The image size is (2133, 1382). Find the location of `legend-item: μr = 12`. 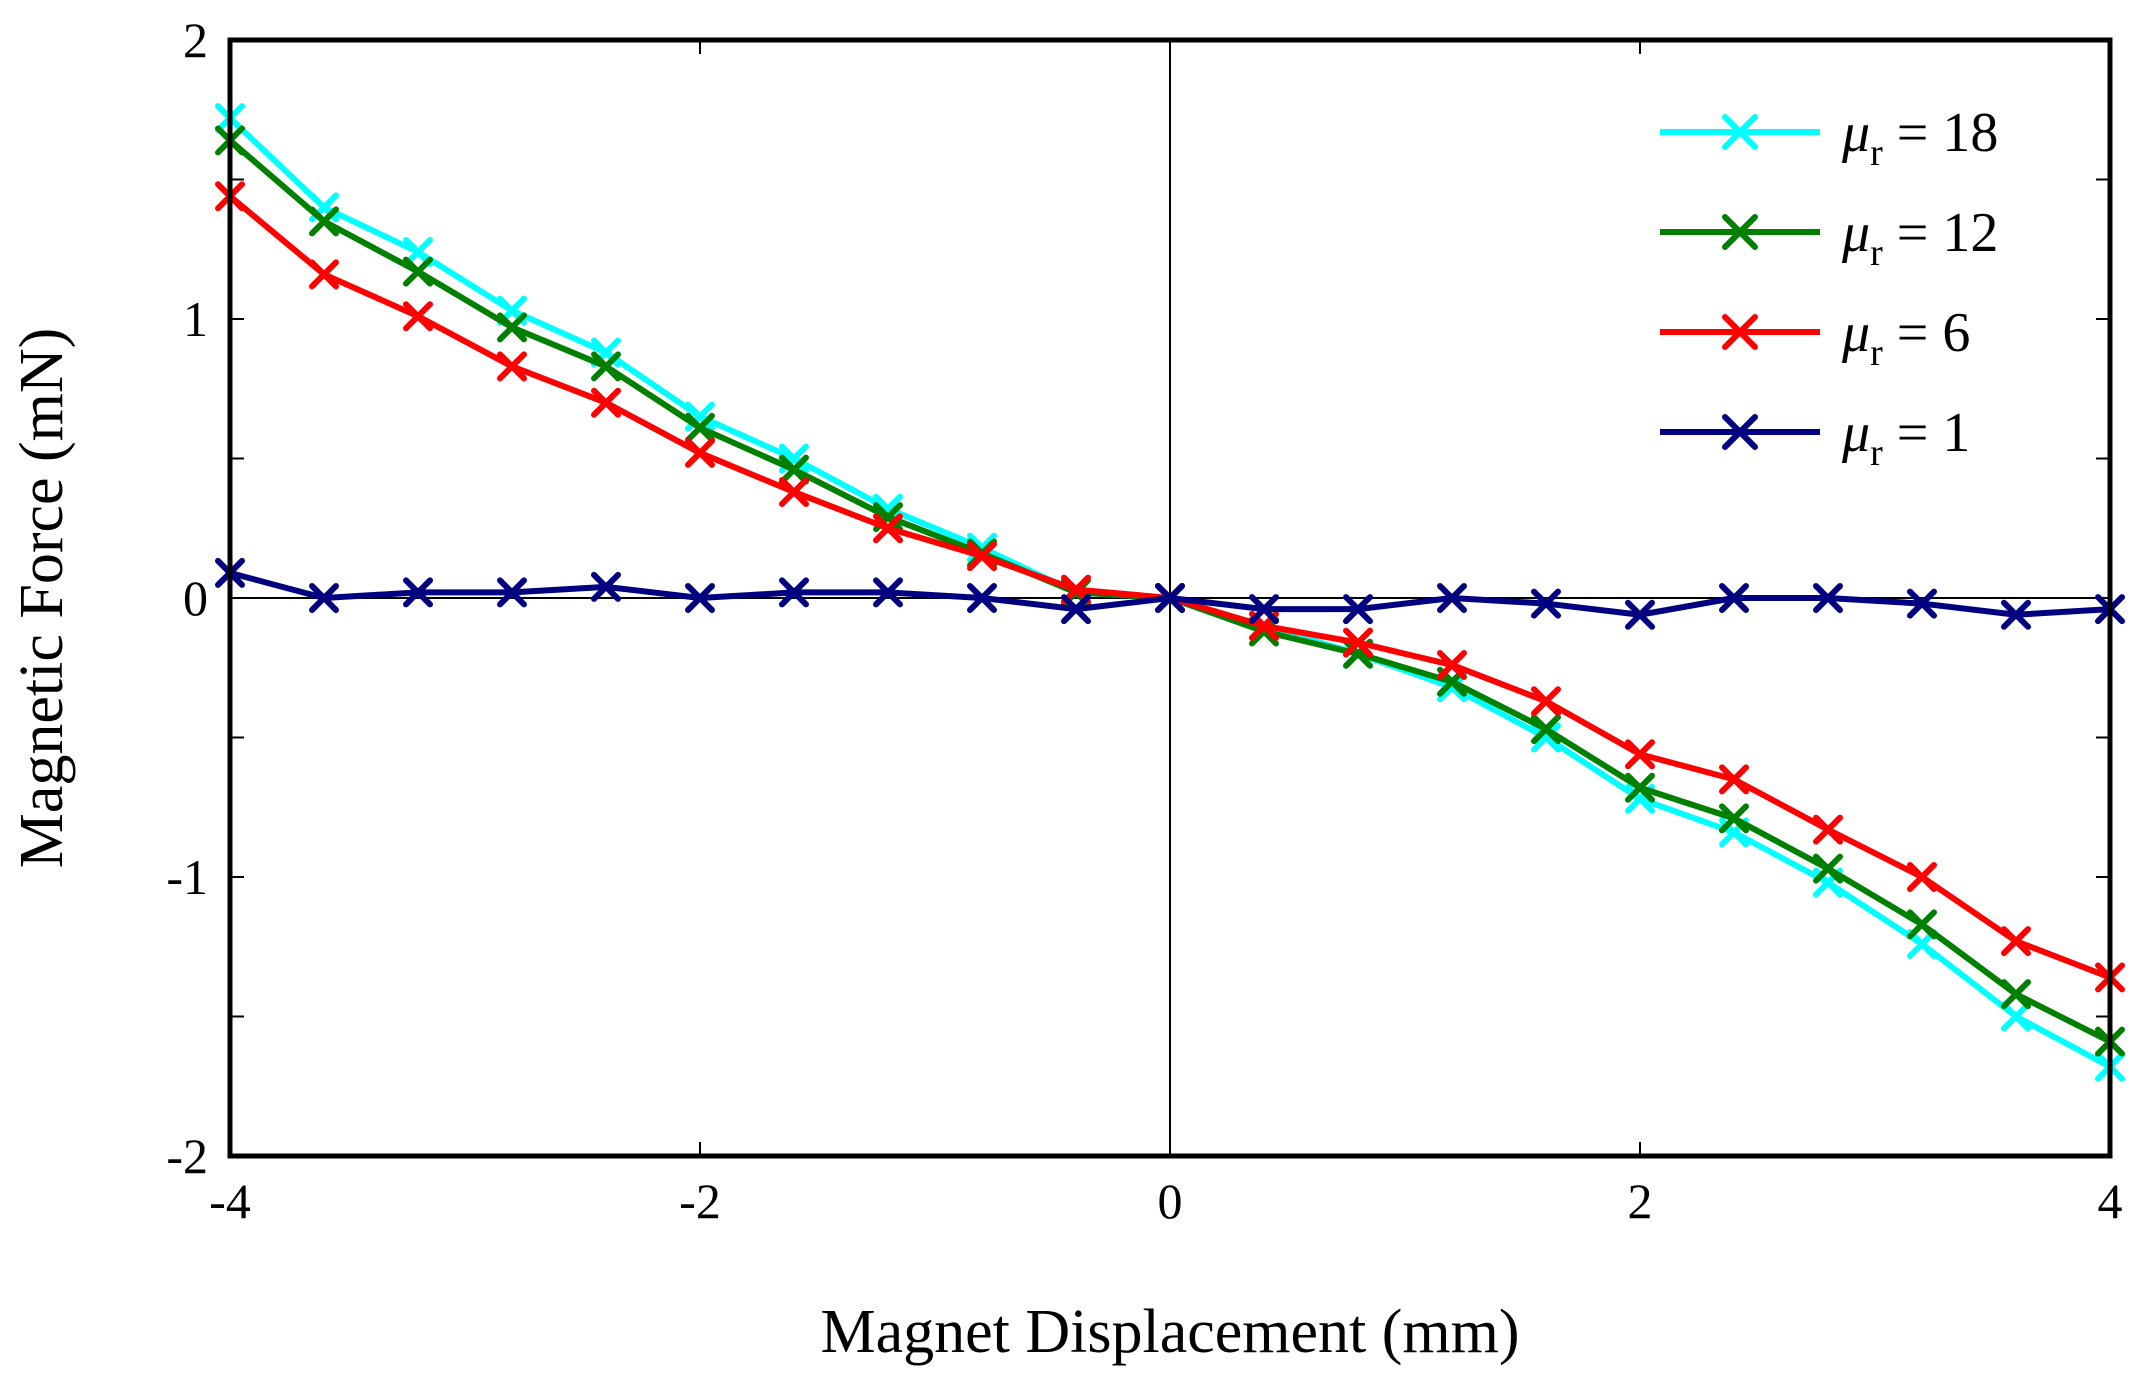

legend-item: μr = 12 is located at coordinates (1829, 238).